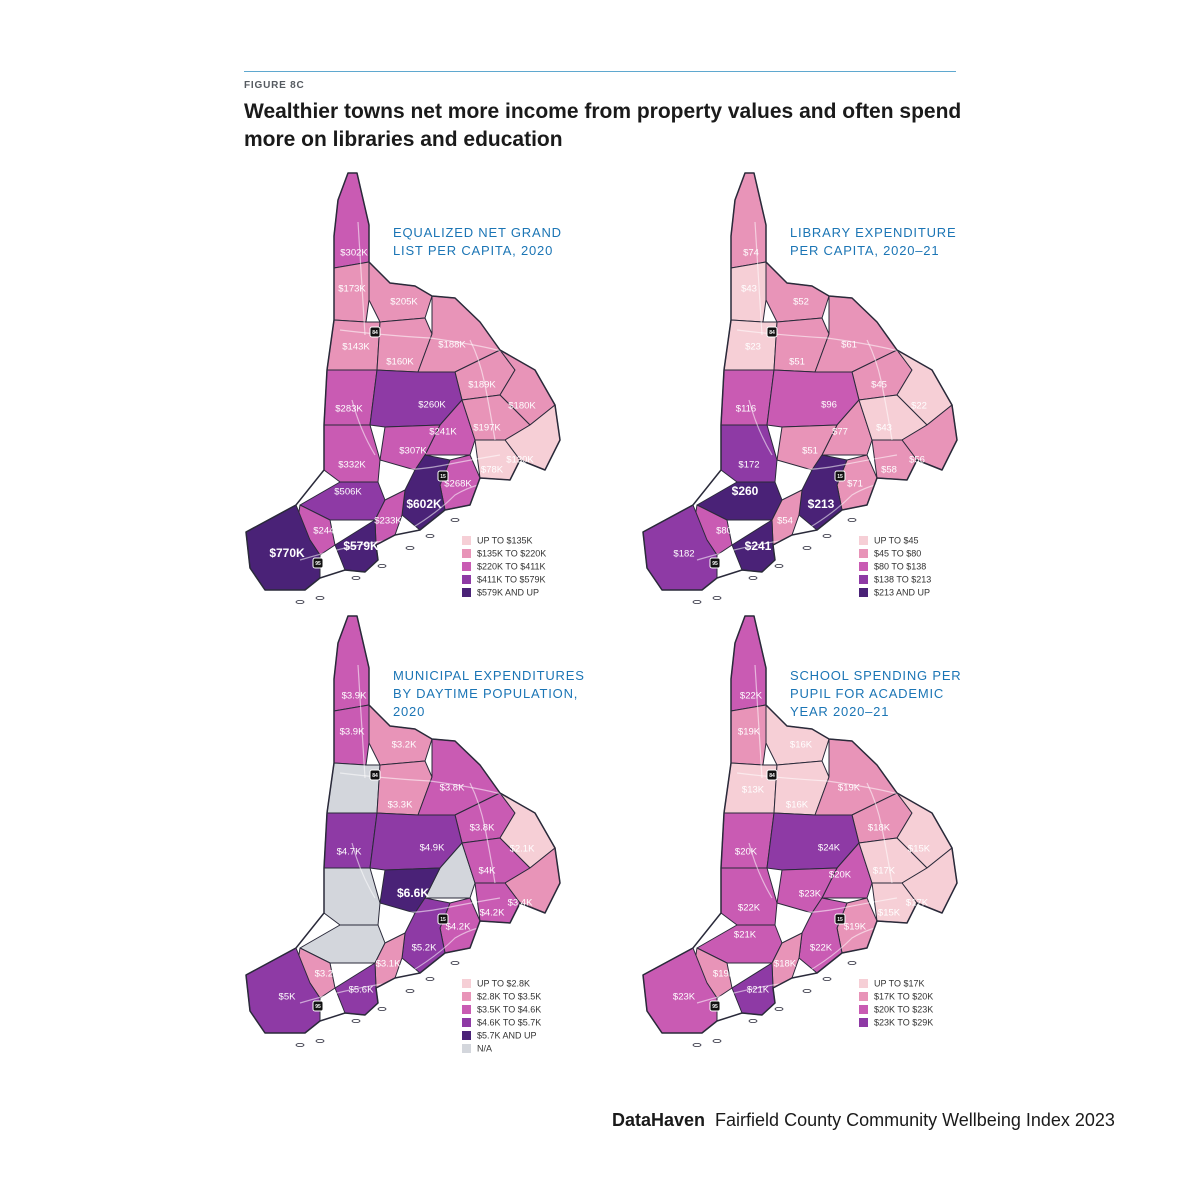  I want to click on town-value-label: $213, so click(821, 504).